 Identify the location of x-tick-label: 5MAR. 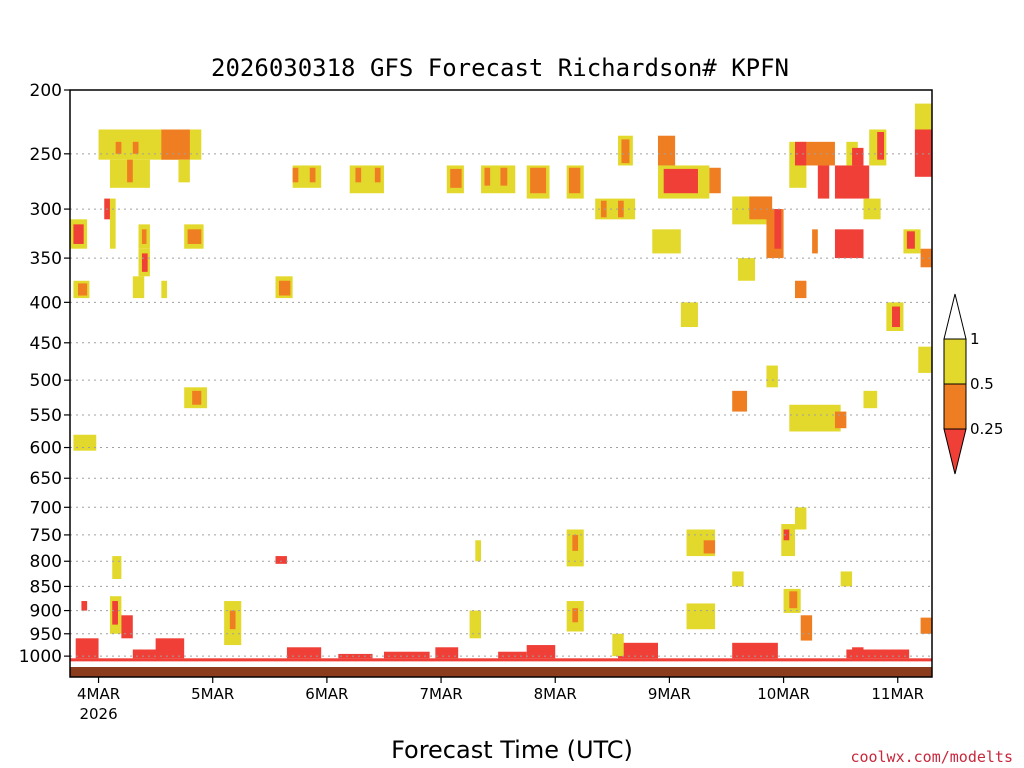
(212, 694).